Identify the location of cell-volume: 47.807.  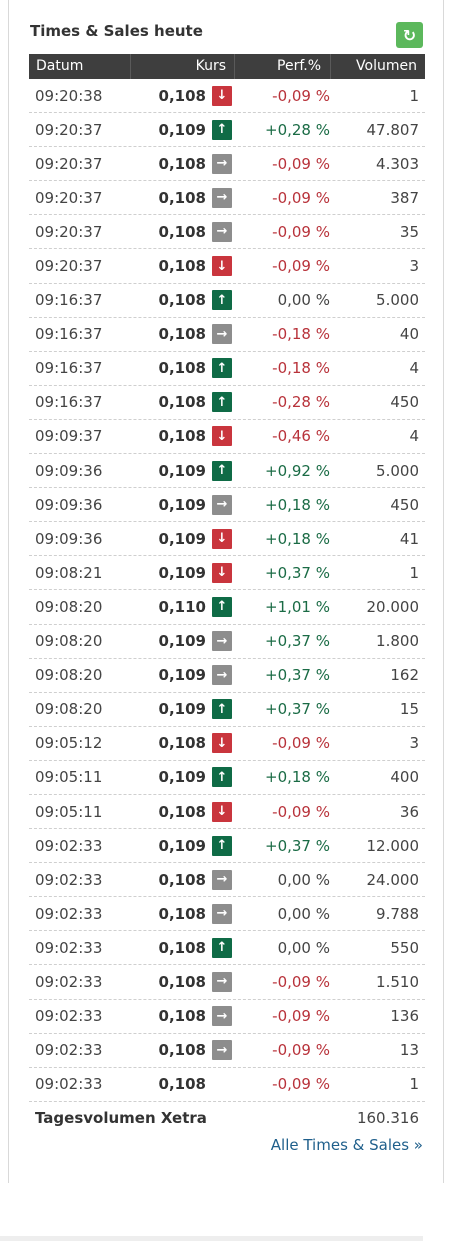
(393, 129).